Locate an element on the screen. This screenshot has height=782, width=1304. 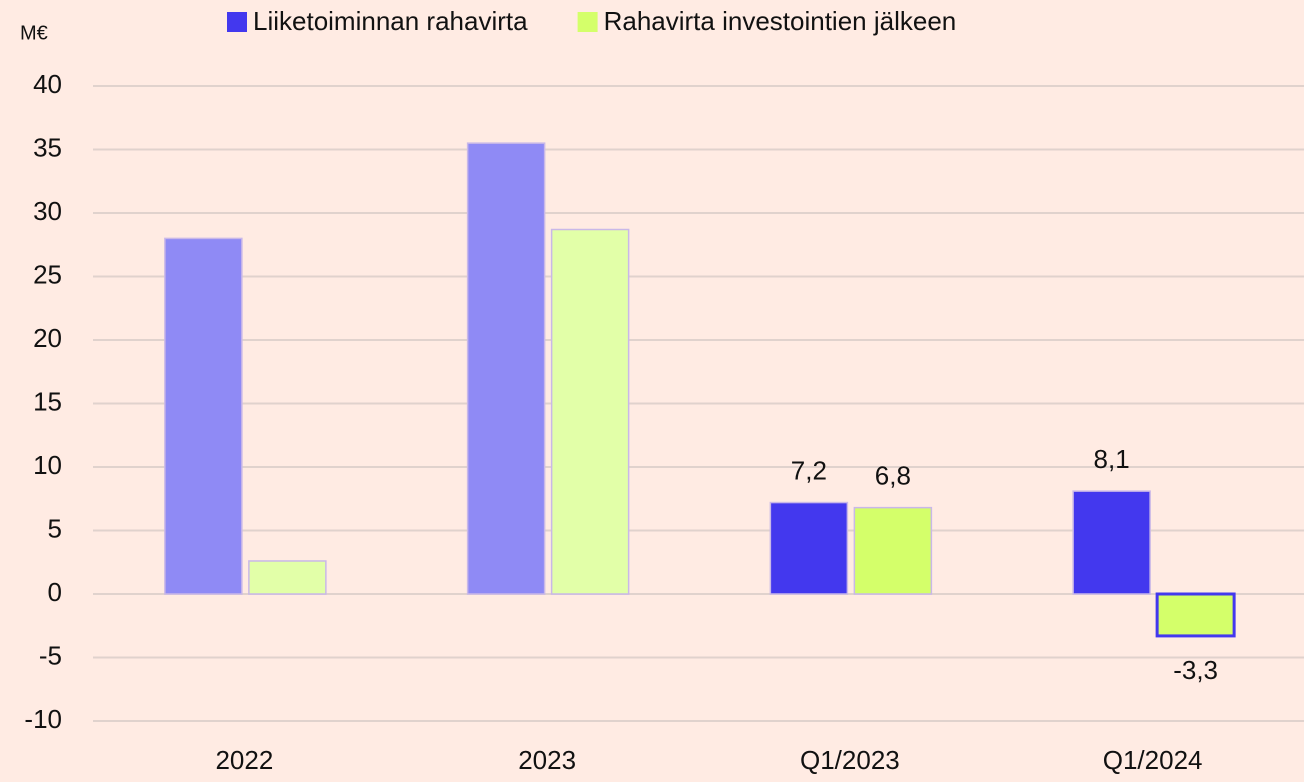
value-label: 7,2 is located at coordinates (809, 470).